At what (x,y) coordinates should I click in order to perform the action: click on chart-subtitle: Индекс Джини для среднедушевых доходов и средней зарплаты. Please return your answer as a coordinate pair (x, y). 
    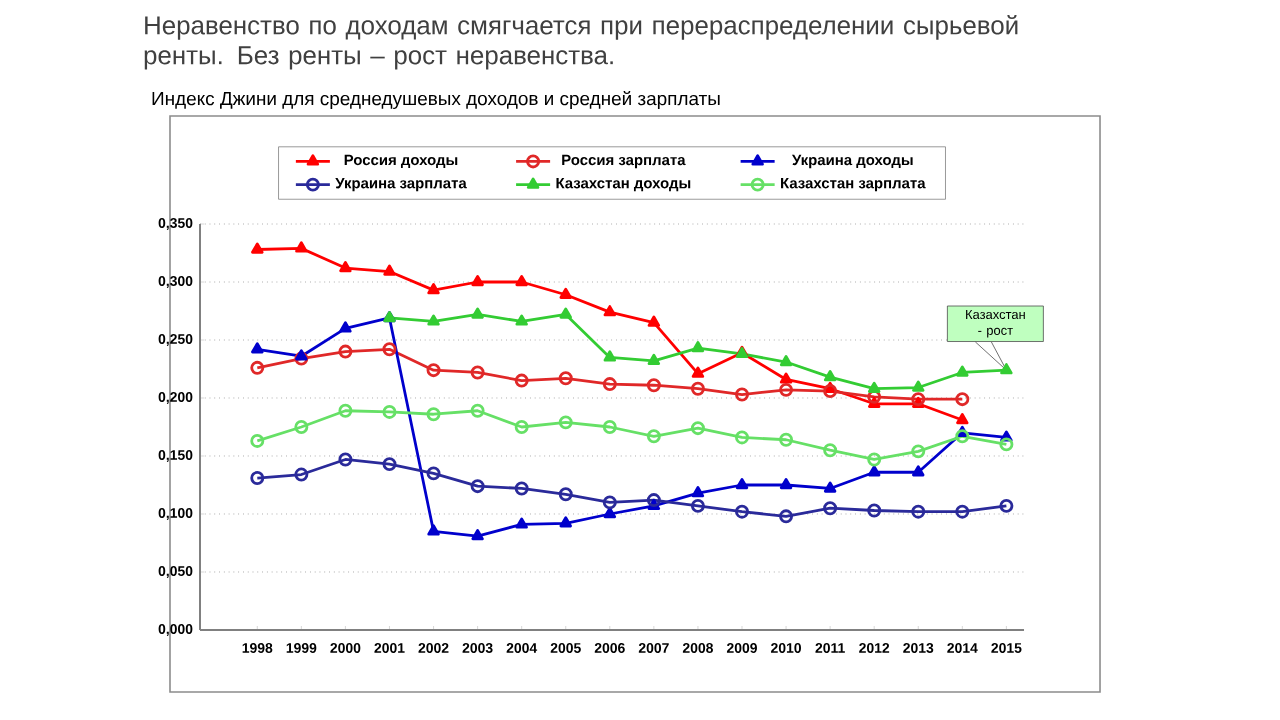
    Looking at the image, I should click on (436, 100).